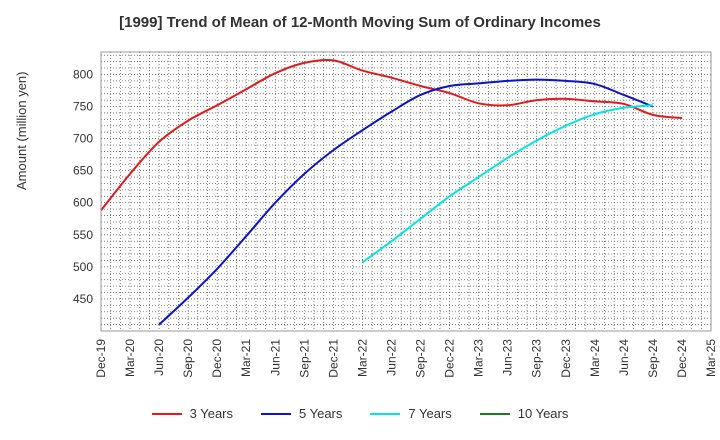 This screenshot has height=440, width=720. What do you see at coordinates (430, 413) in the screenshot?
I see `legend-label: 7 Years` at bounding box center [430, 413].